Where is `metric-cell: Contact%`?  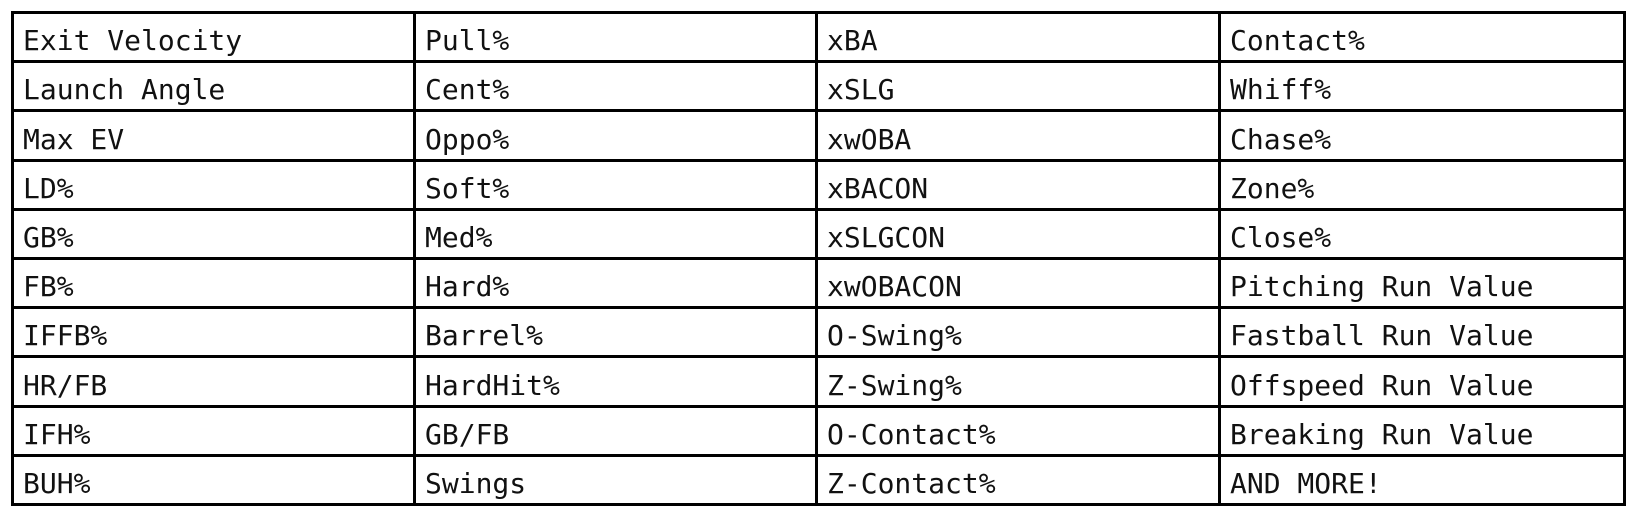 metric-cell: Contact% is located at coordinates (1422, 37).